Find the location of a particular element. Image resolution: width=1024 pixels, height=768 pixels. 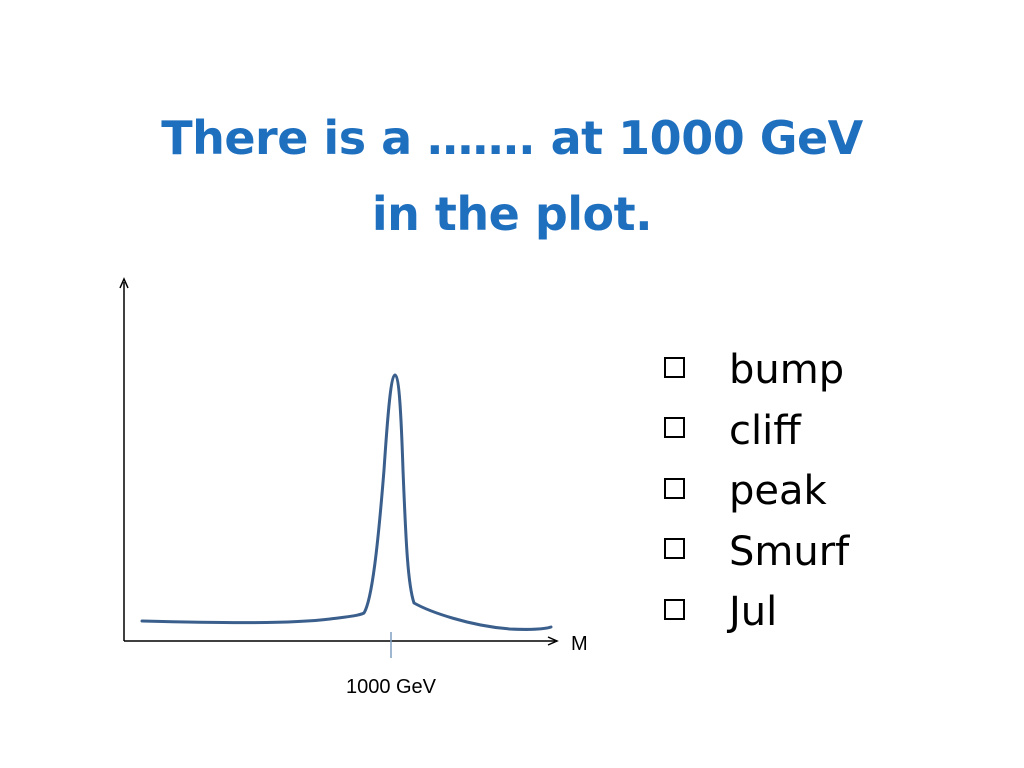

x-axis-arrow-icon is located at coordinates (553, 641).